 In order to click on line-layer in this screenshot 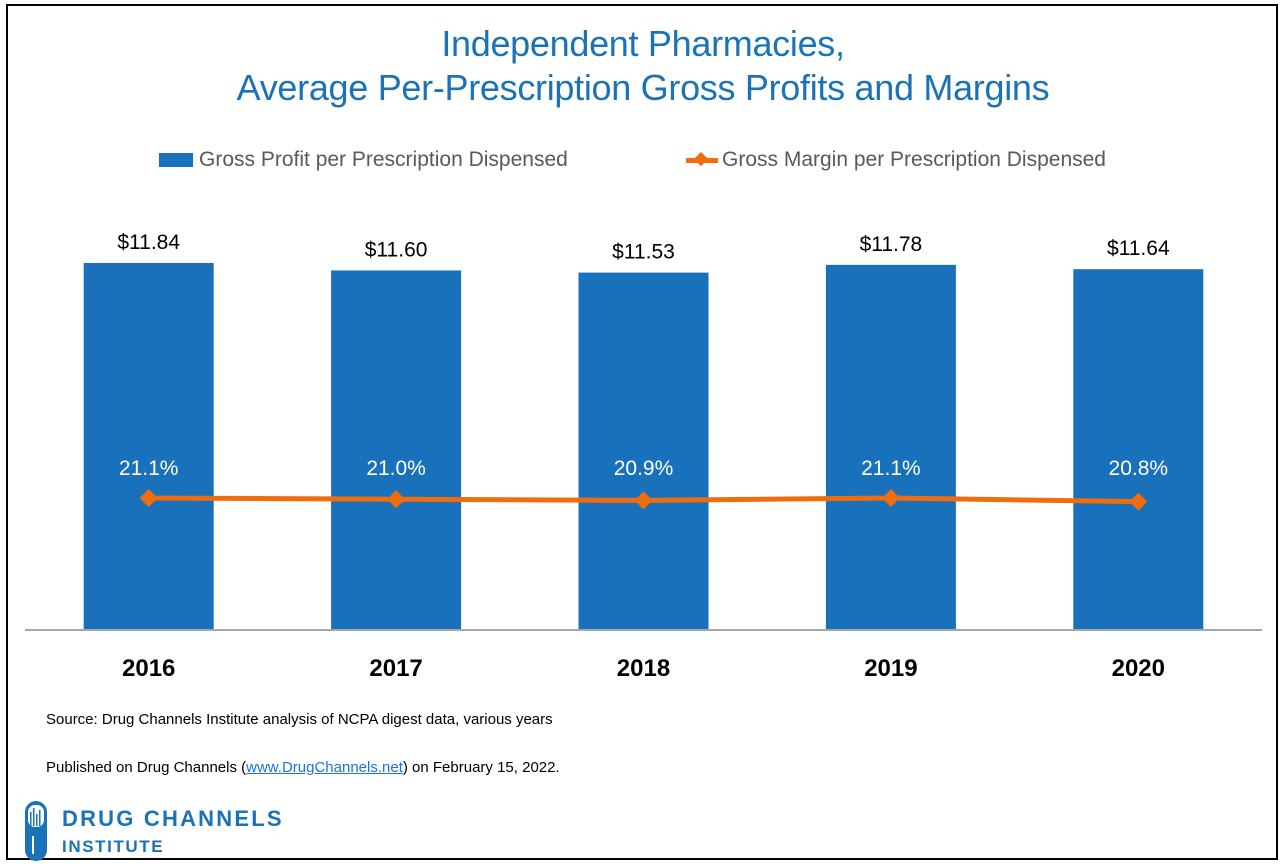, I will do `click(643, 500)`.